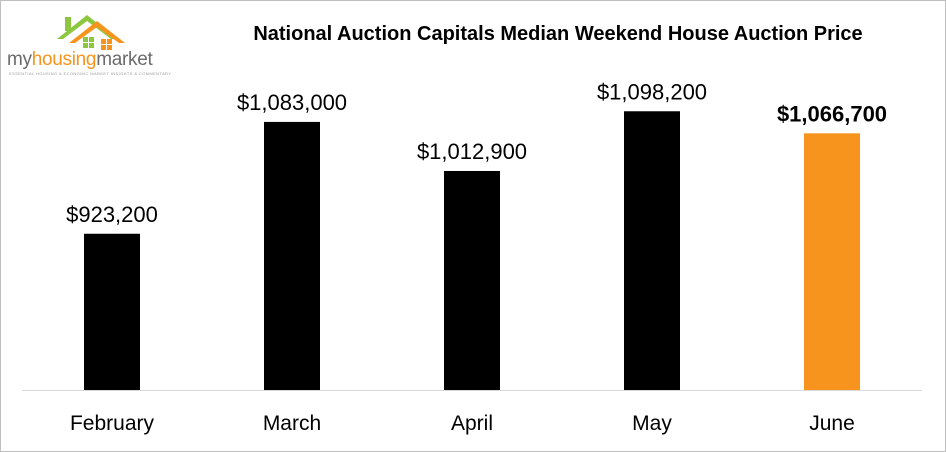 The image size is (946, 452). What do you see at coordinates (292, 102) in the screenshot?
I see `data-label-march: $1,083,000` at bounding box center [292, 102].